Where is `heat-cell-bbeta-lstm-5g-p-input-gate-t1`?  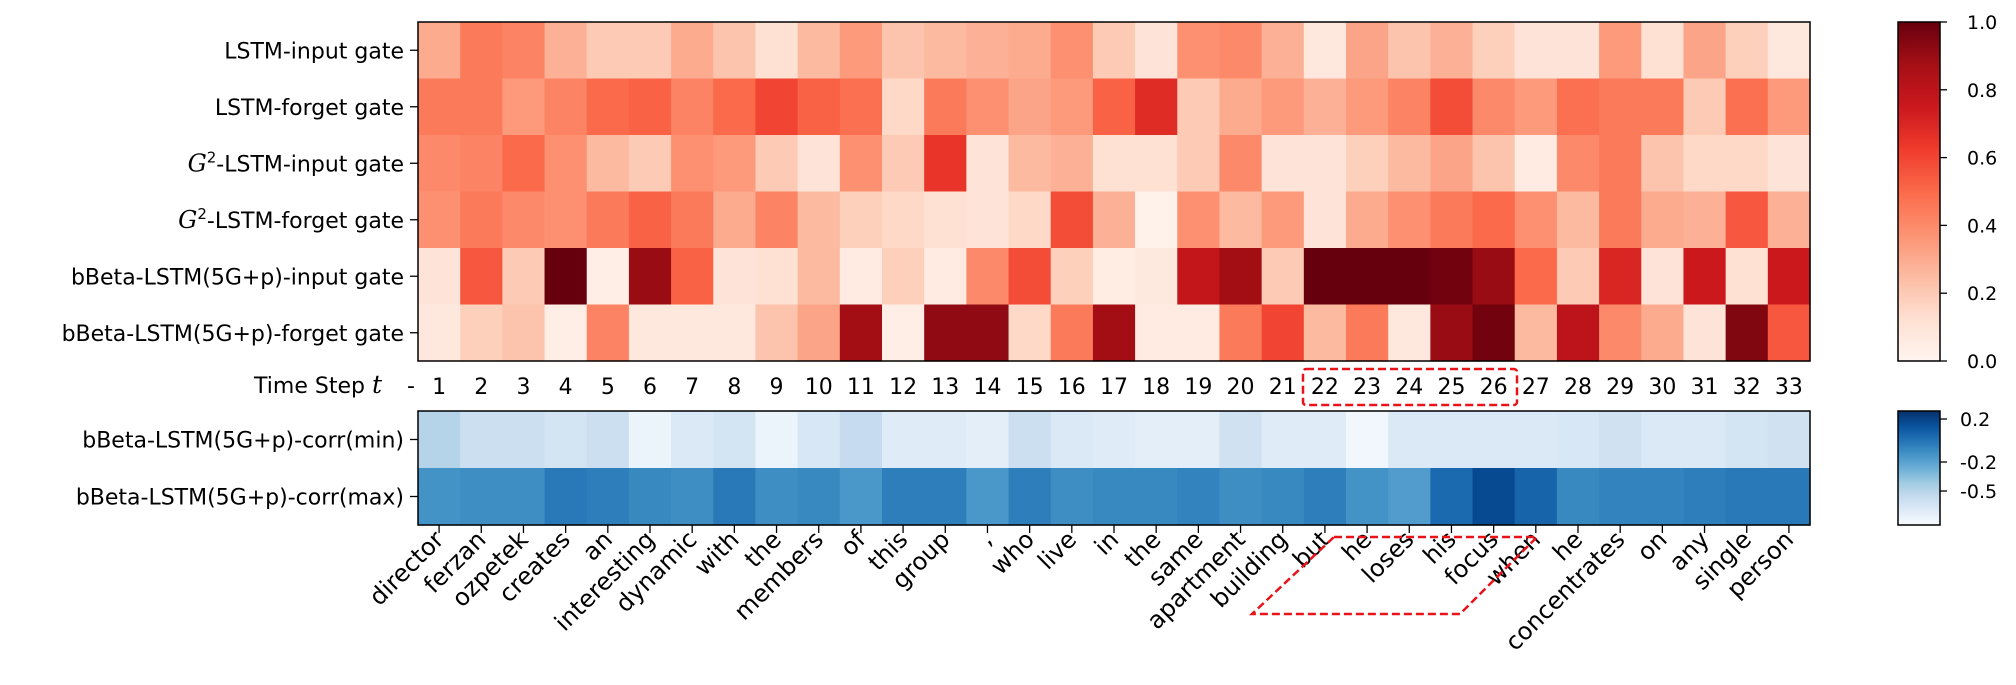 heat-cell-bbeta-lstm-5g-p-input-gate-t1 is located at coordinates (439, 277).